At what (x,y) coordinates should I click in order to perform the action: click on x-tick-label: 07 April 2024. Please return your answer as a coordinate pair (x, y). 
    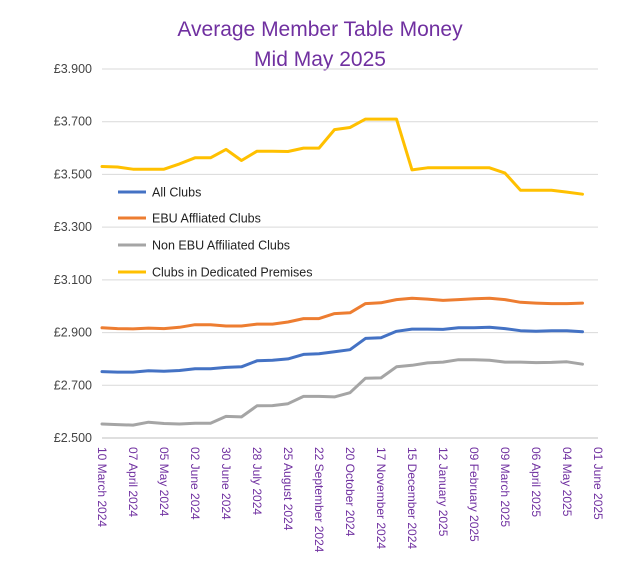
    Looking at the image, I should click on (133, 482).